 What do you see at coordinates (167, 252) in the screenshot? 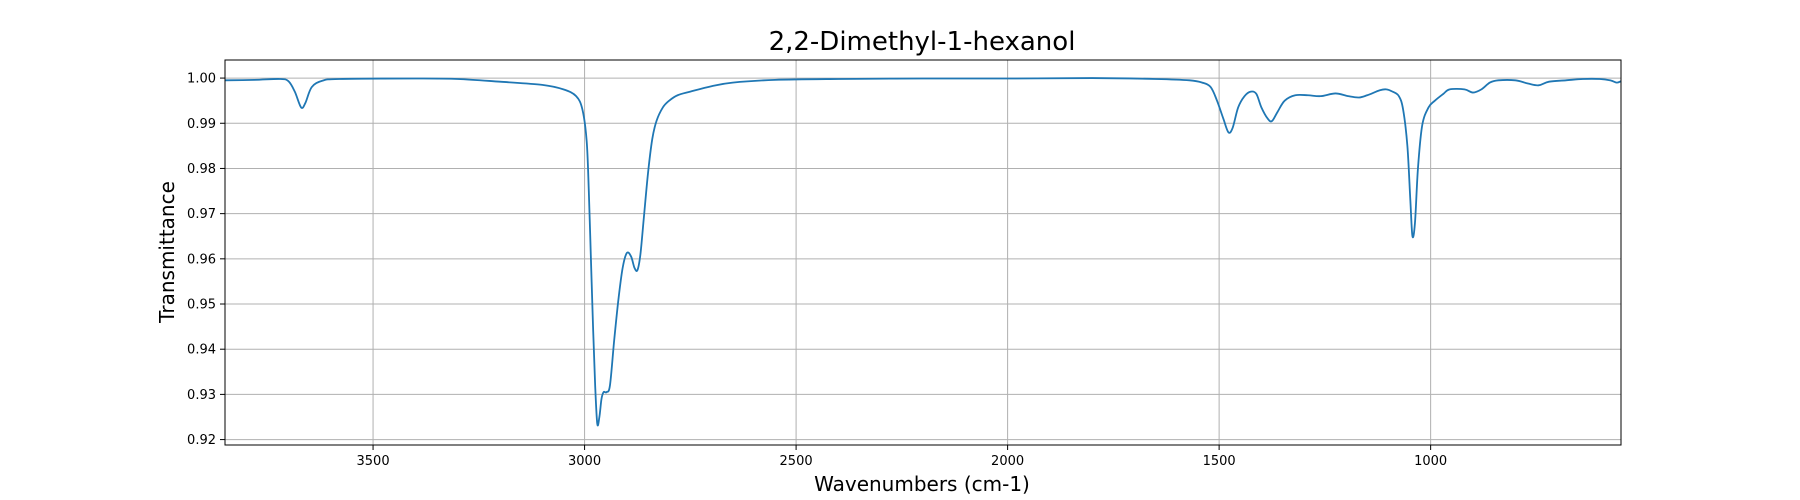
I see `y-axis-label: Transmittance` at bounding box center [167, 252].